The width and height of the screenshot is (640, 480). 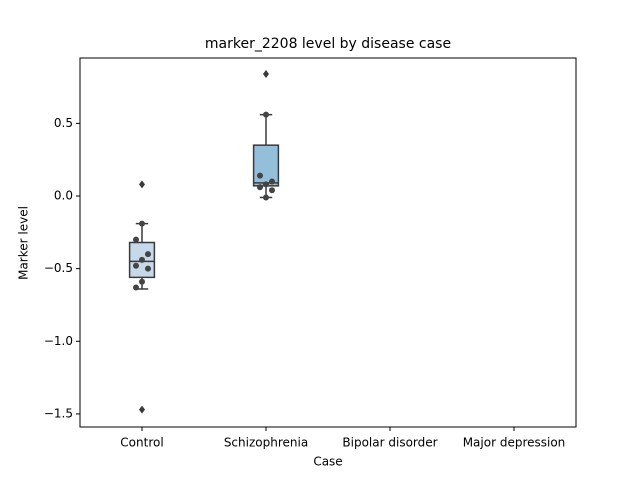 I want to click on y-tick-label: −1.5, so click(x=58, y=413).